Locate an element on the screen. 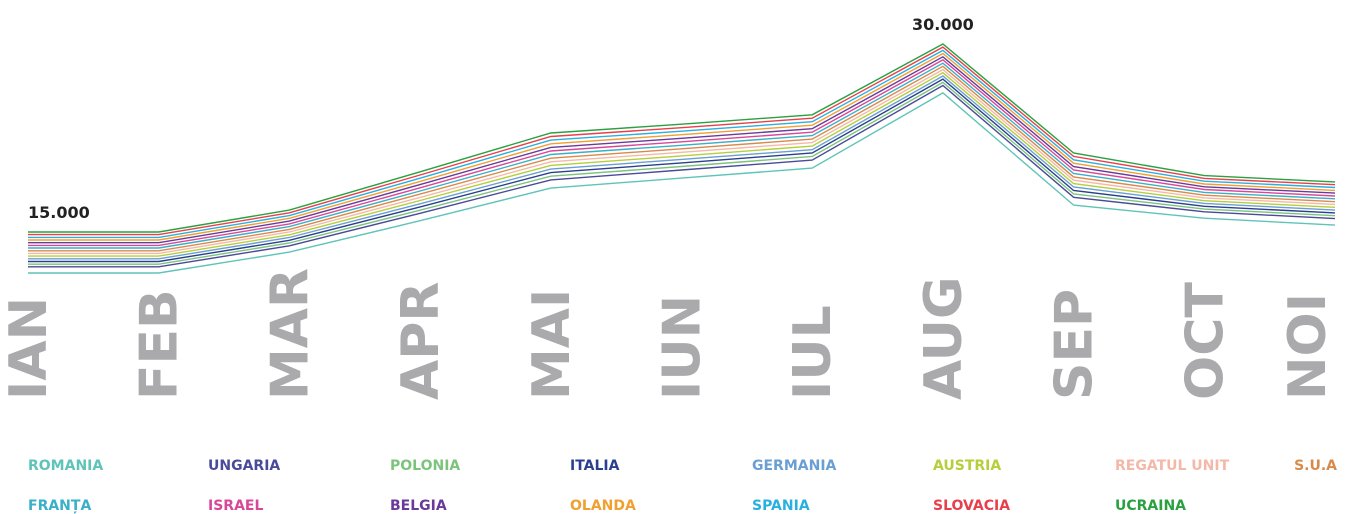 Image resolution: width=1345 pixels, height=514 pixels. x-tick-label: MAR is located at coordinates (290, 334).